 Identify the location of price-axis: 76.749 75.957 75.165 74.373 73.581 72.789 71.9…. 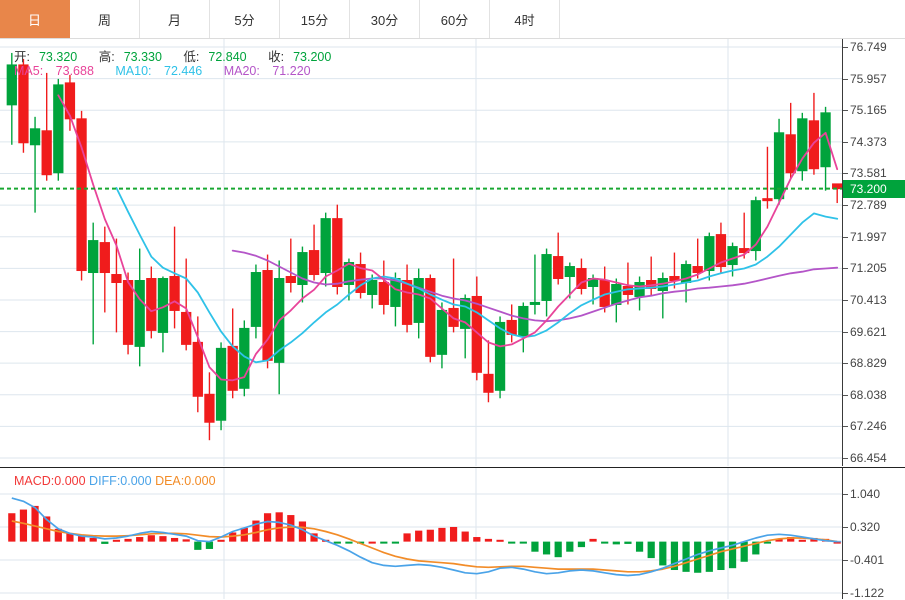
(874, 252).